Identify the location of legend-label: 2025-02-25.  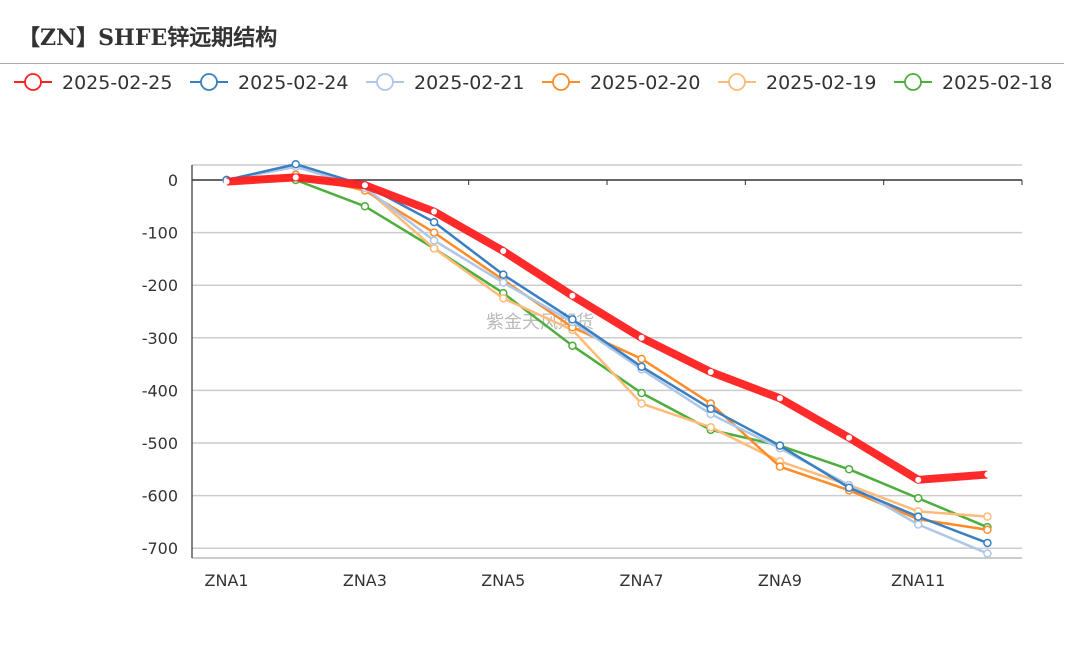
(117, 83).